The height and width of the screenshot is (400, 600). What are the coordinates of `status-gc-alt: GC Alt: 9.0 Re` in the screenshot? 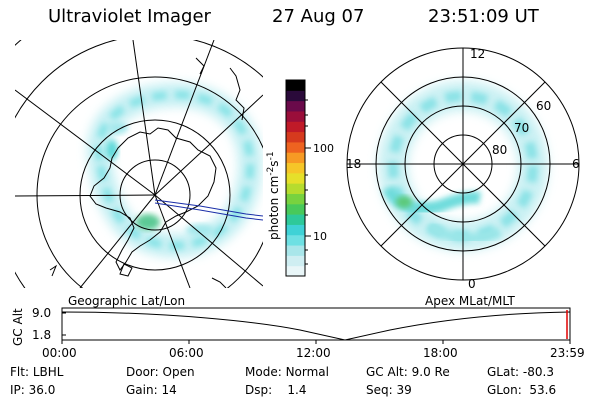 It's located at (408, 372).